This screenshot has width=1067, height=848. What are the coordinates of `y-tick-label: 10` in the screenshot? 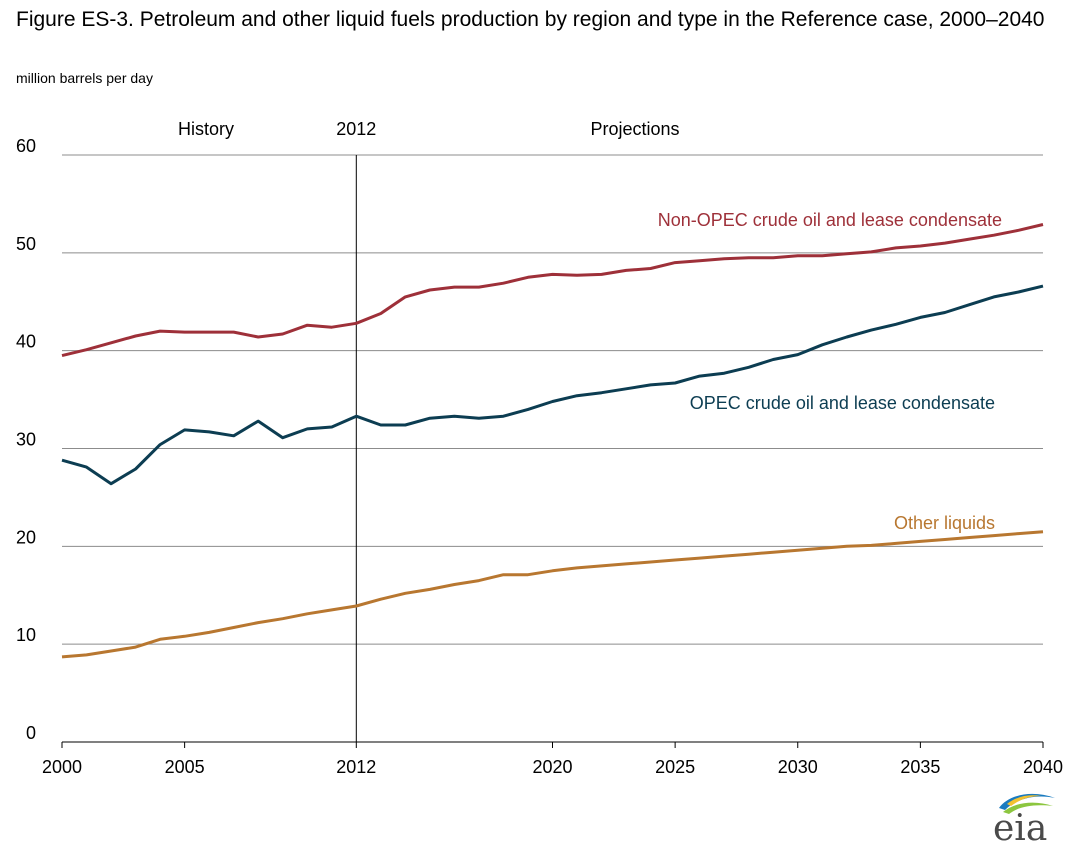 It's located at (26, 635).